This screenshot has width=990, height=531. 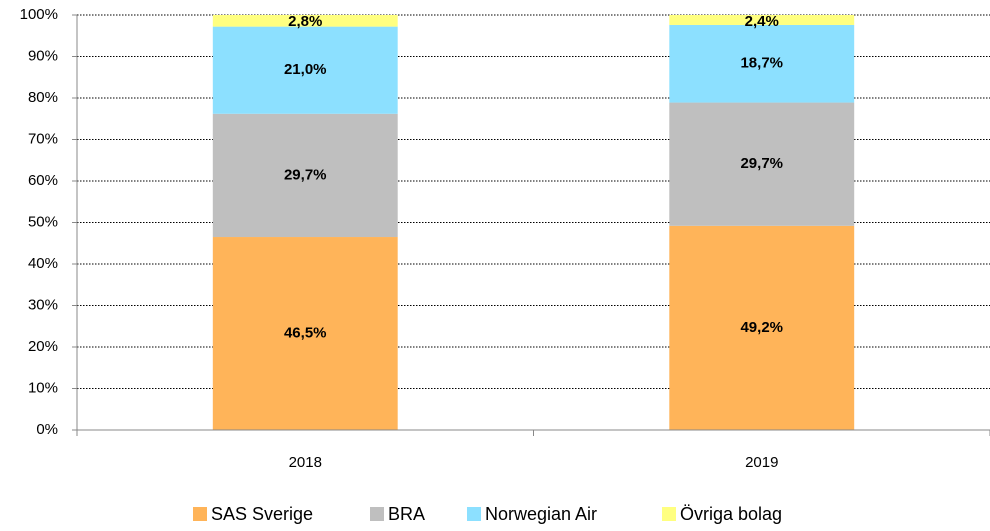 I want to click on y-tick-label: 70%, so click(x=43, y=138).